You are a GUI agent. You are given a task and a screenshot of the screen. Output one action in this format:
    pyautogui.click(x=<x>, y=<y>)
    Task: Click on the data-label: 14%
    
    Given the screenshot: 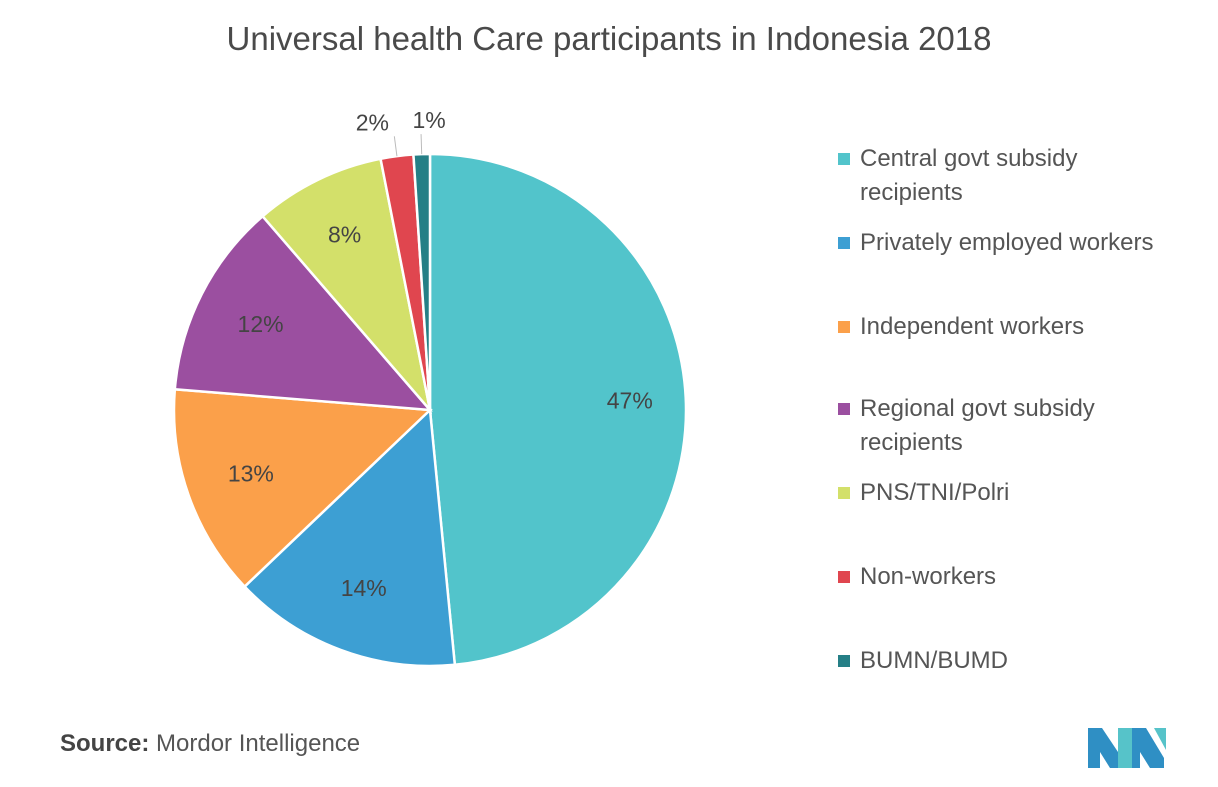 What is the action you would take?
    pyautogui.click(x=364, y=588)
    